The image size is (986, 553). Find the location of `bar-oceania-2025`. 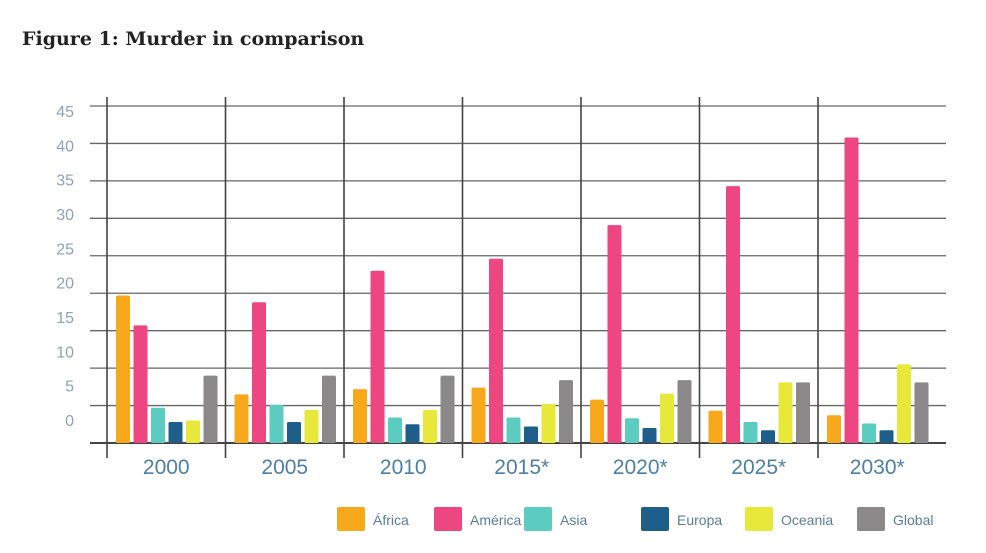

bar-oceania-2025 is located at coordinates (785, 412).